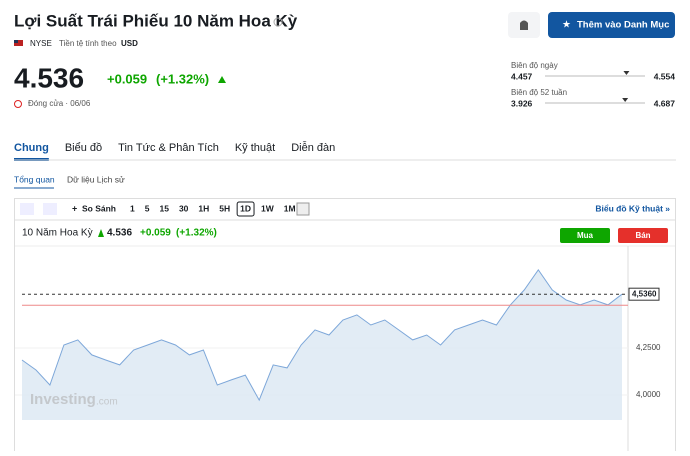 The image size is (690, 456). I want to click on interval: 15, so click(164, 208).